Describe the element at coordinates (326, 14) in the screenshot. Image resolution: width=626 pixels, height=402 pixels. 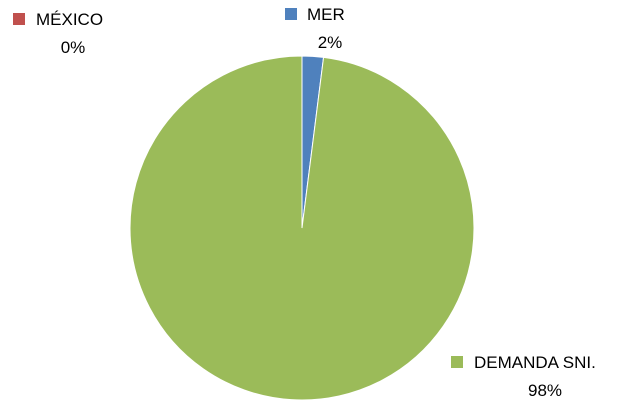
I see `slice-label-mer-name: MER` at that location.